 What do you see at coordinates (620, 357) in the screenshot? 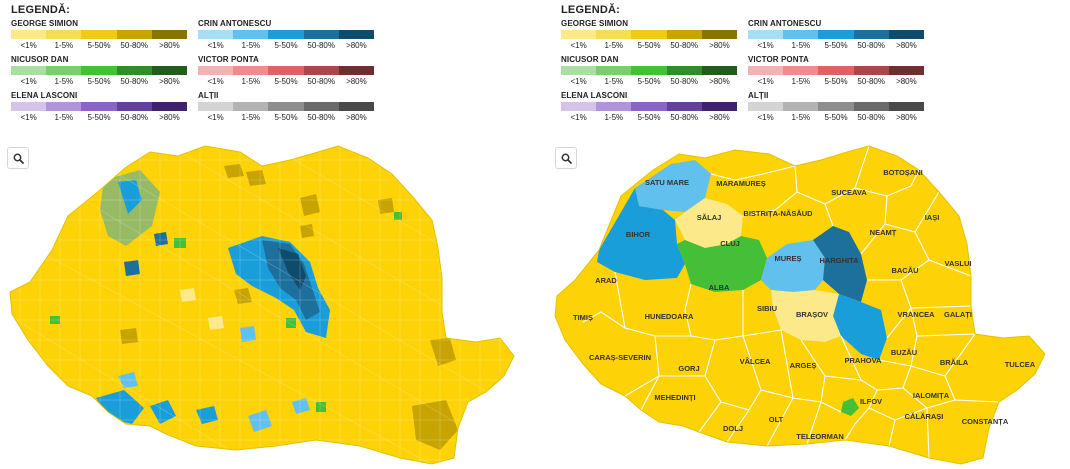
I see `county-label: CARAȘ-SEVERIN` at bounding box center [620, 357].